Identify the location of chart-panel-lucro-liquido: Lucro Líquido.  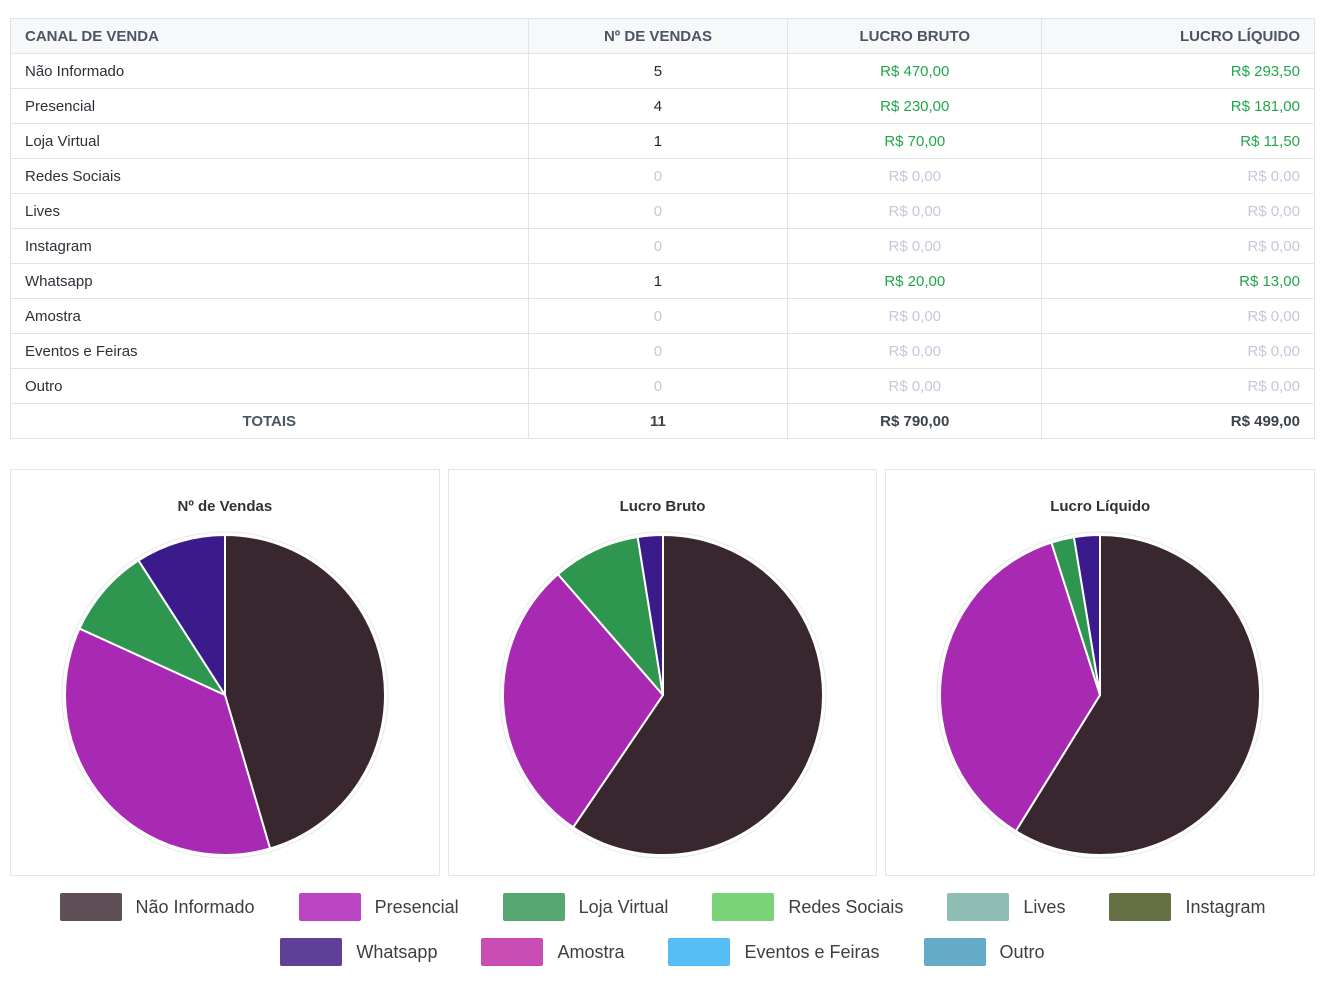
(1100, 672).